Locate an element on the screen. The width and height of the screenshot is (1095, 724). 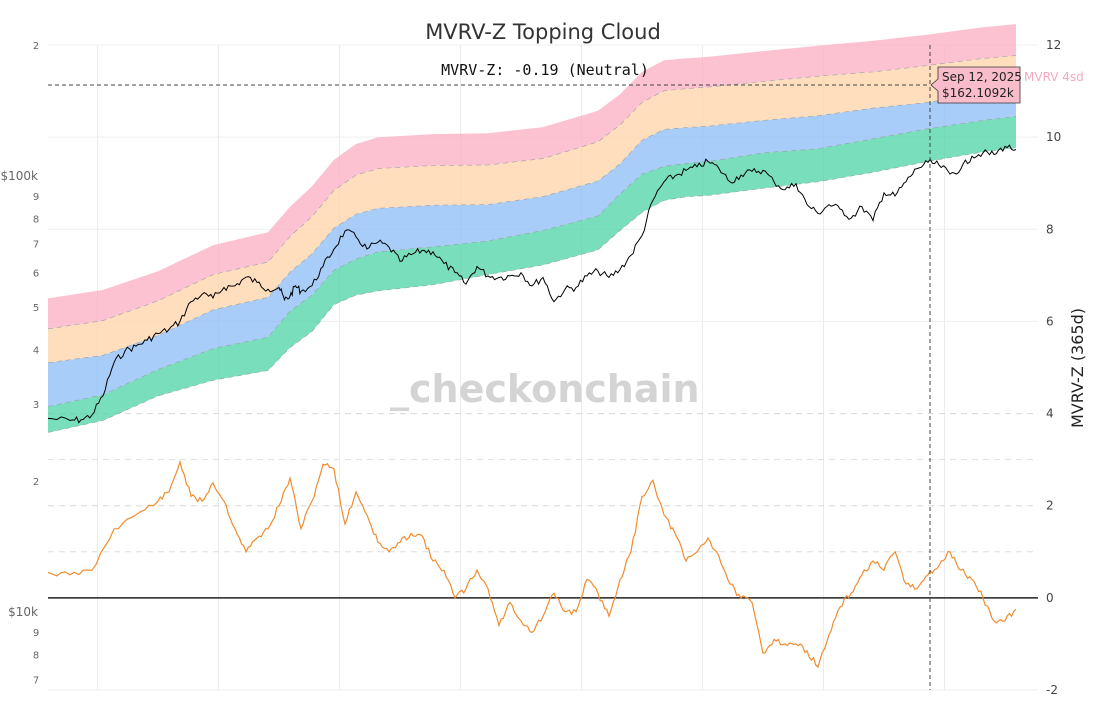
left-axis-minor-tick: 4 is located at coordinates (36, 351).